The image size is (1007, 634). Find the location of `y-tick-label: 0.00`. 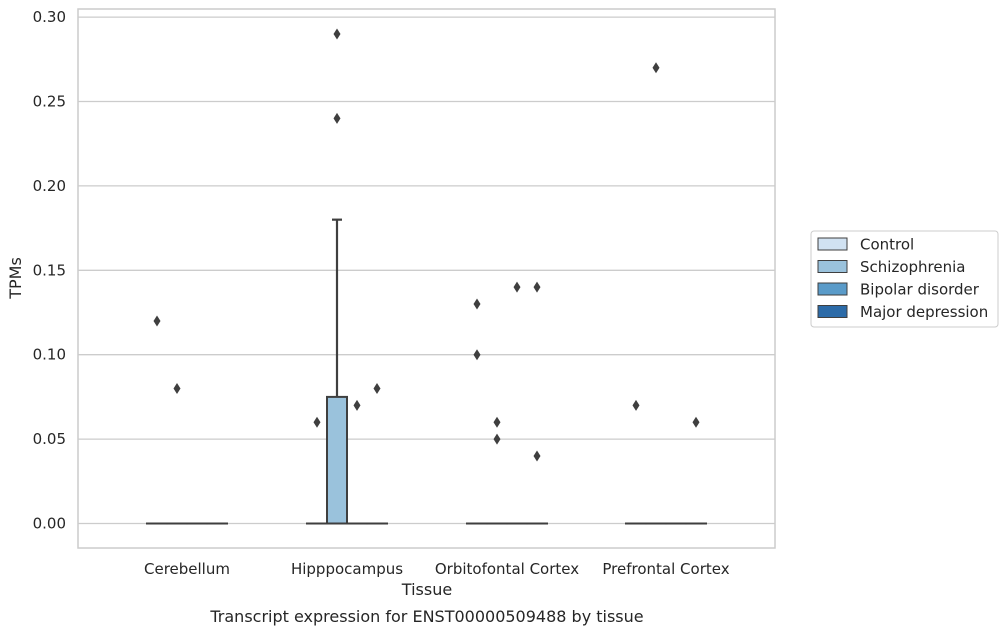

y-tick-label: 0.00 is located at coordinates (49, 524).